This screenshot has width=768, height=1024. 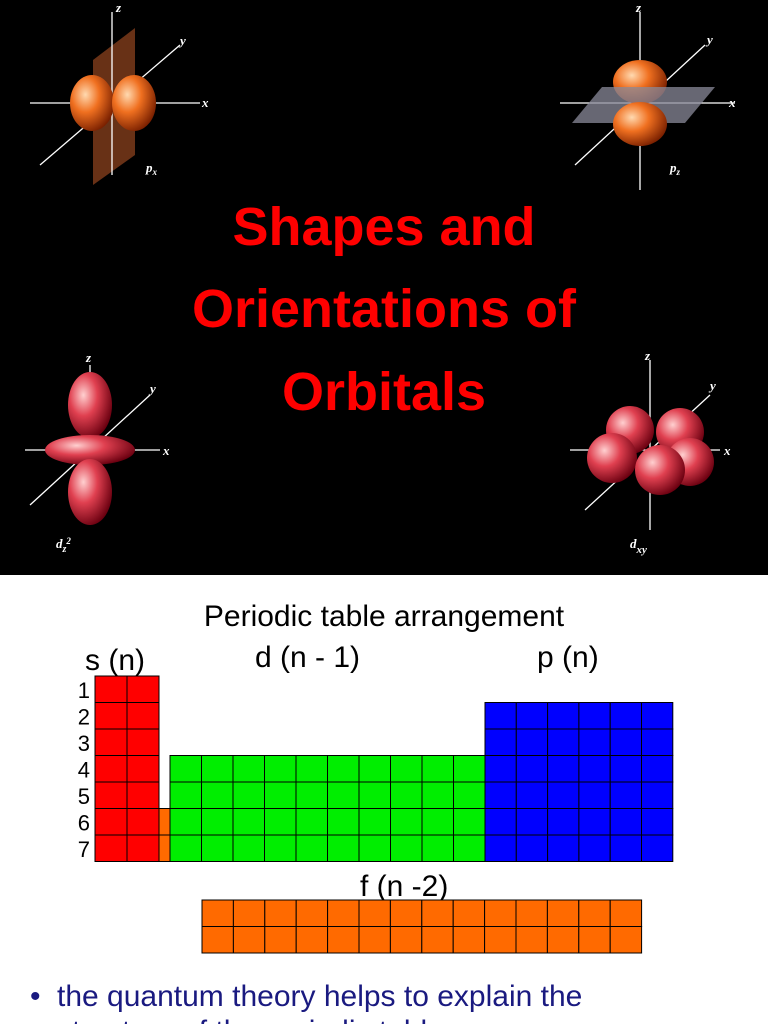 I want to click on row-number: 7, so click(x=84, y=849).